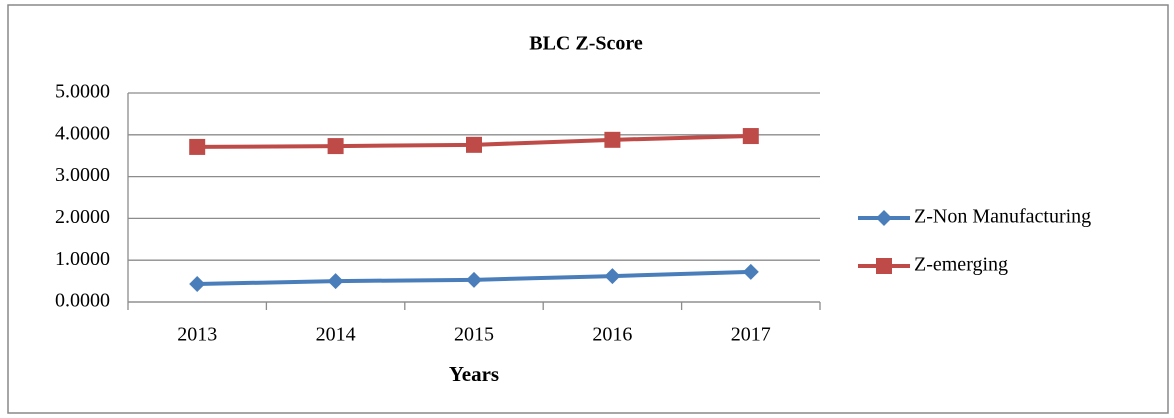 This screenshot has height=418, width=1174. I want to click on y-tick-label: 5.0000, so click(82, 92).